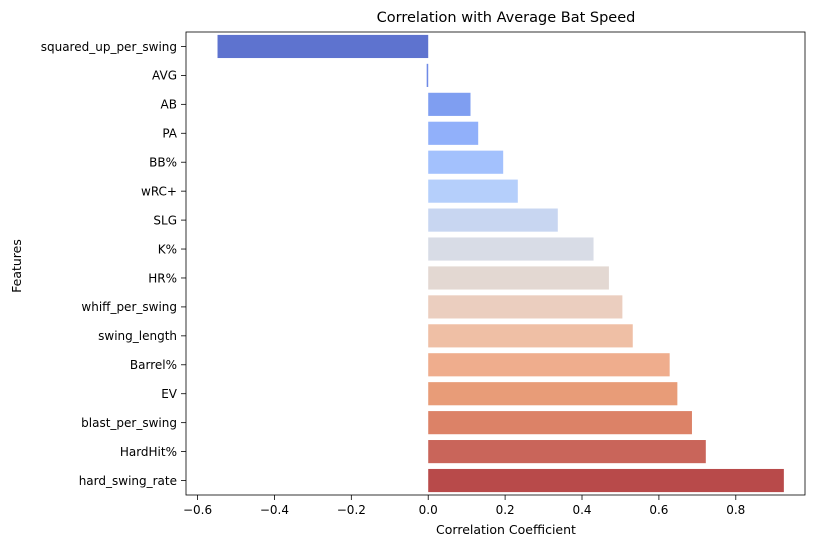  Describe the element at coordinates (581, 510) in the screenshot. I see `x-tick-label: 0.4` at that location.